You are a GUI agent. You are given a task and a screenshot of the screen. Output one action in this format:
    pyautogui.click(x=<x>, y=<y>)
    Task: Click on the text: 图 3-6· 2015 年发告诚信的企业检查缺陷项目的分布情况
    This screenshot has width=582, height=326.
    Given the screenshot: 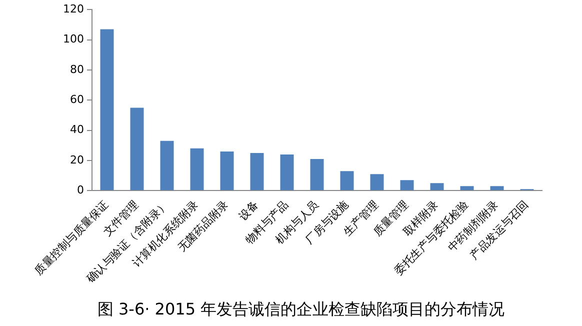 What is the action you would take?
    pyautogui.click(x=301, y=309)
    